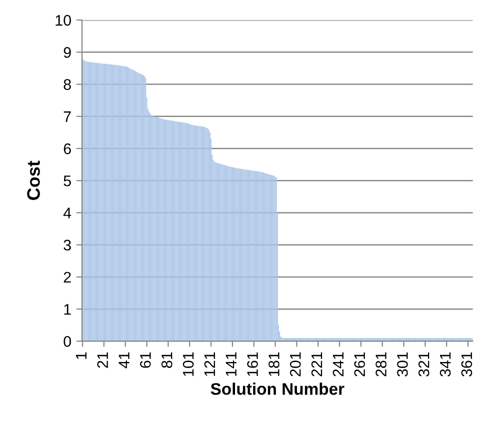 The width and height of the screenshot is (491, 427). I want to click on x-tick-label: 141, so click(231, 364).